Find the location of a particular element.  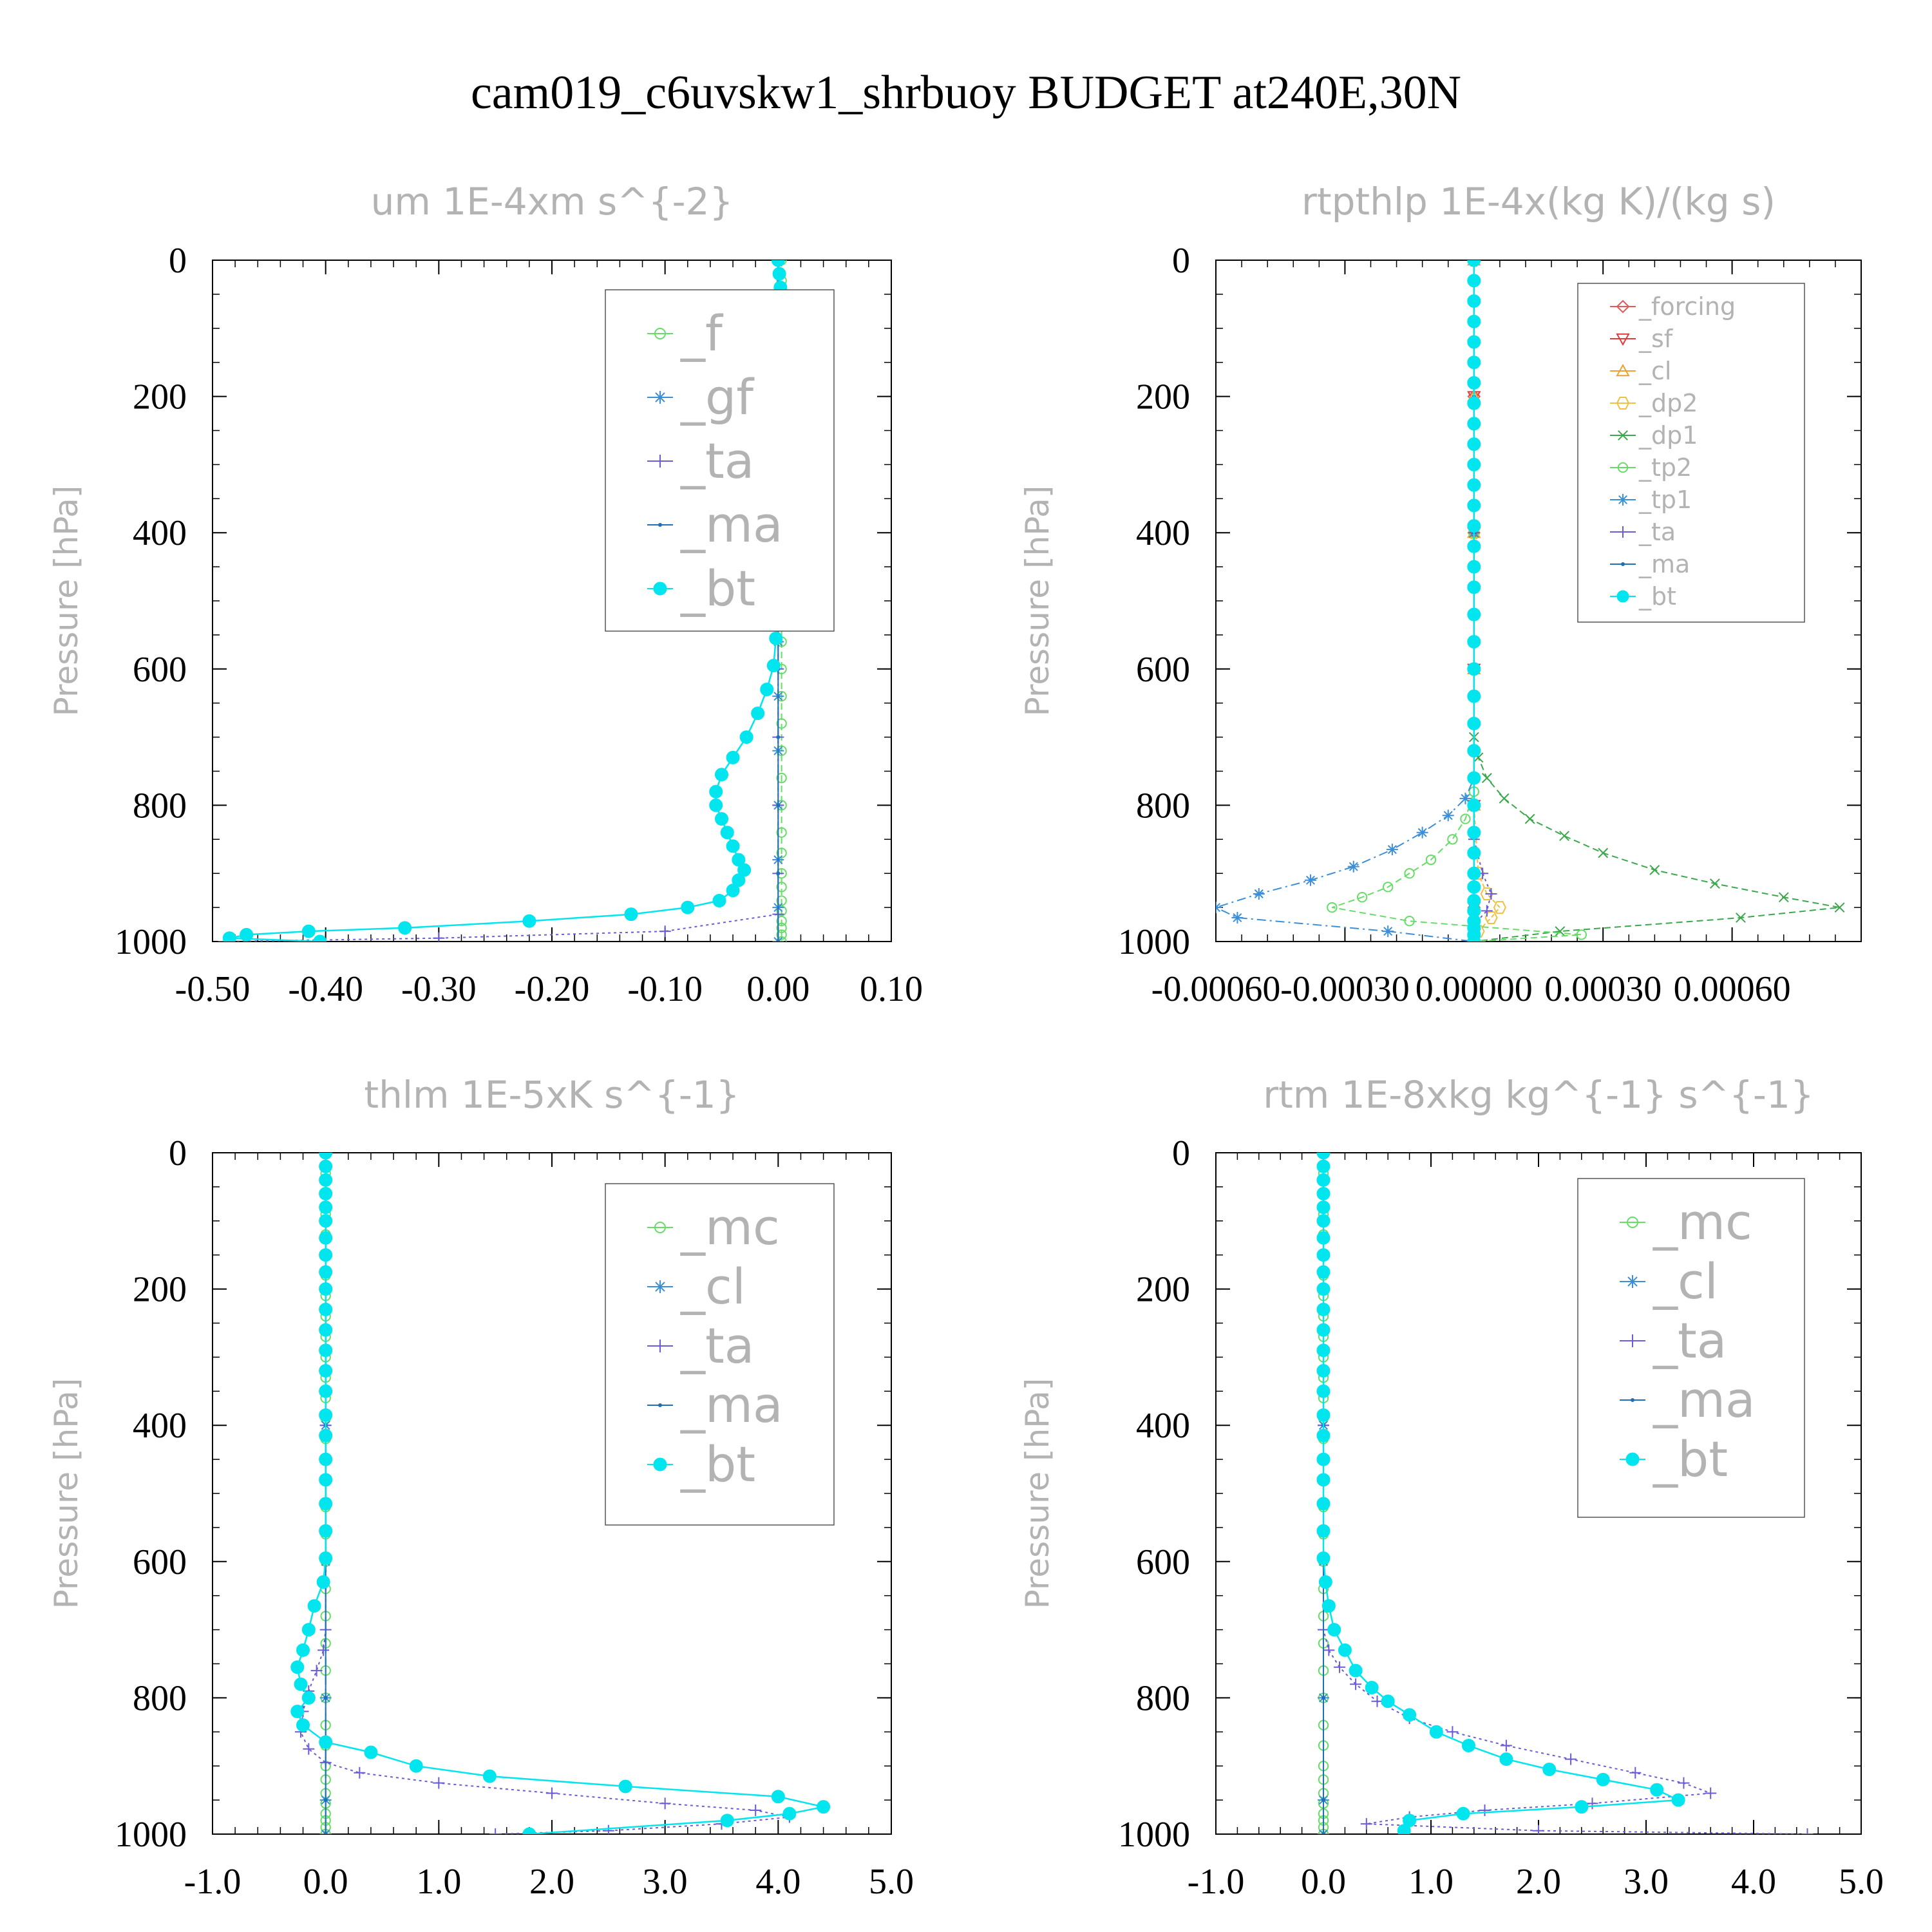

data-point_f is located at coordinates (781, 901).